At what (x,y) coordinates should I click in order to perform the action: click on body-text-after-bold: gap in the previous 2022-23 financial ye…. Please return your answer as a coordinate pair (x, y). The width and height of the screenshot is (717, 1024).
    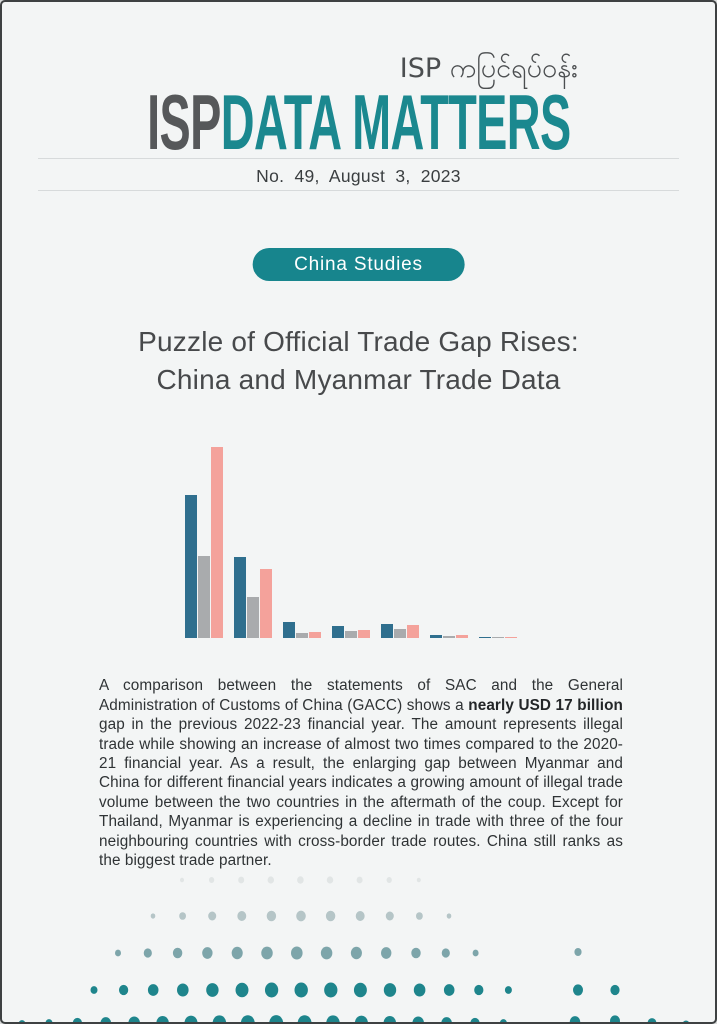
    Looking at the image, I should click on (361, 792).